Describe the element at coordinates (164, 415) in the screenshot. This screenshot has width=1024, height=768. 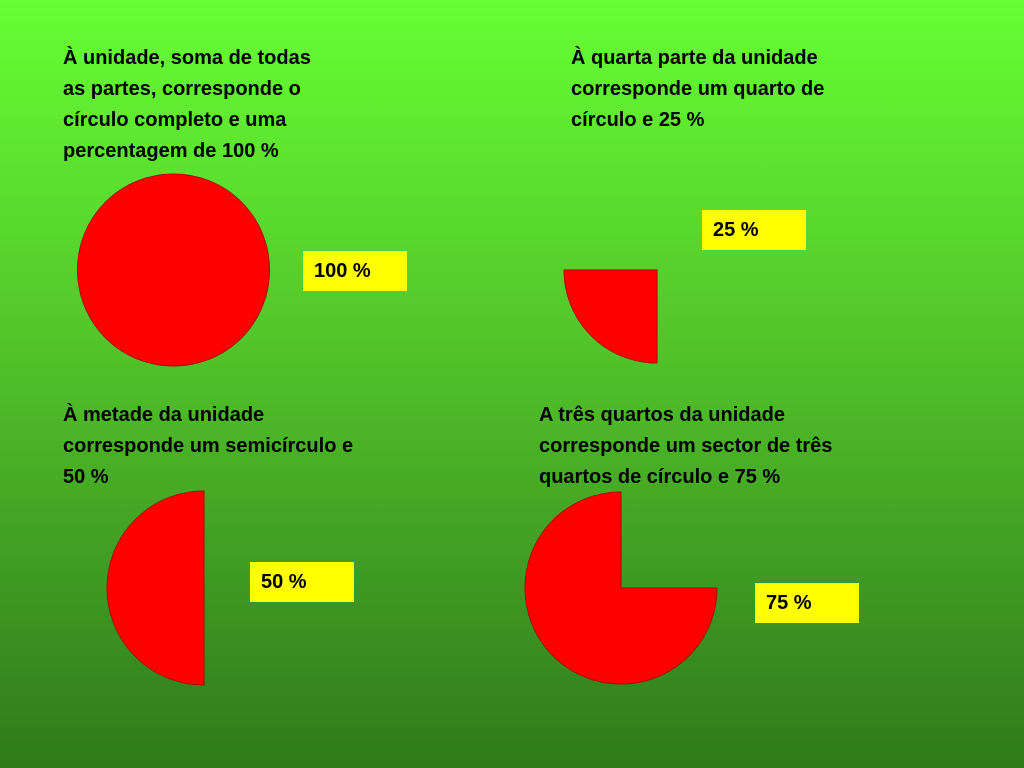
I see `caption-line: À metade da unidade` at that location.